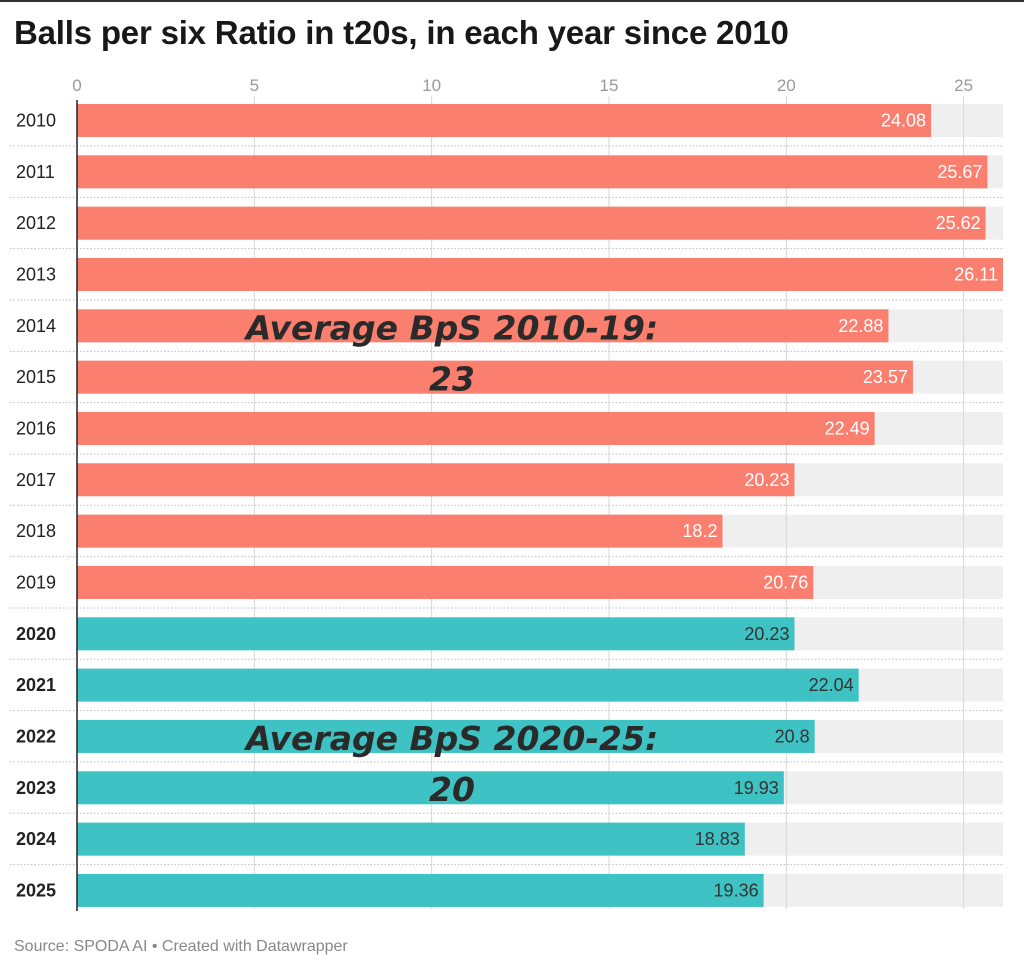 The height and width of the screenshot is (976, 1024). What do you see at coordinates (36, 839) in the screenshot?
I see `category-label: 2024` at bounding box center [36, 839].